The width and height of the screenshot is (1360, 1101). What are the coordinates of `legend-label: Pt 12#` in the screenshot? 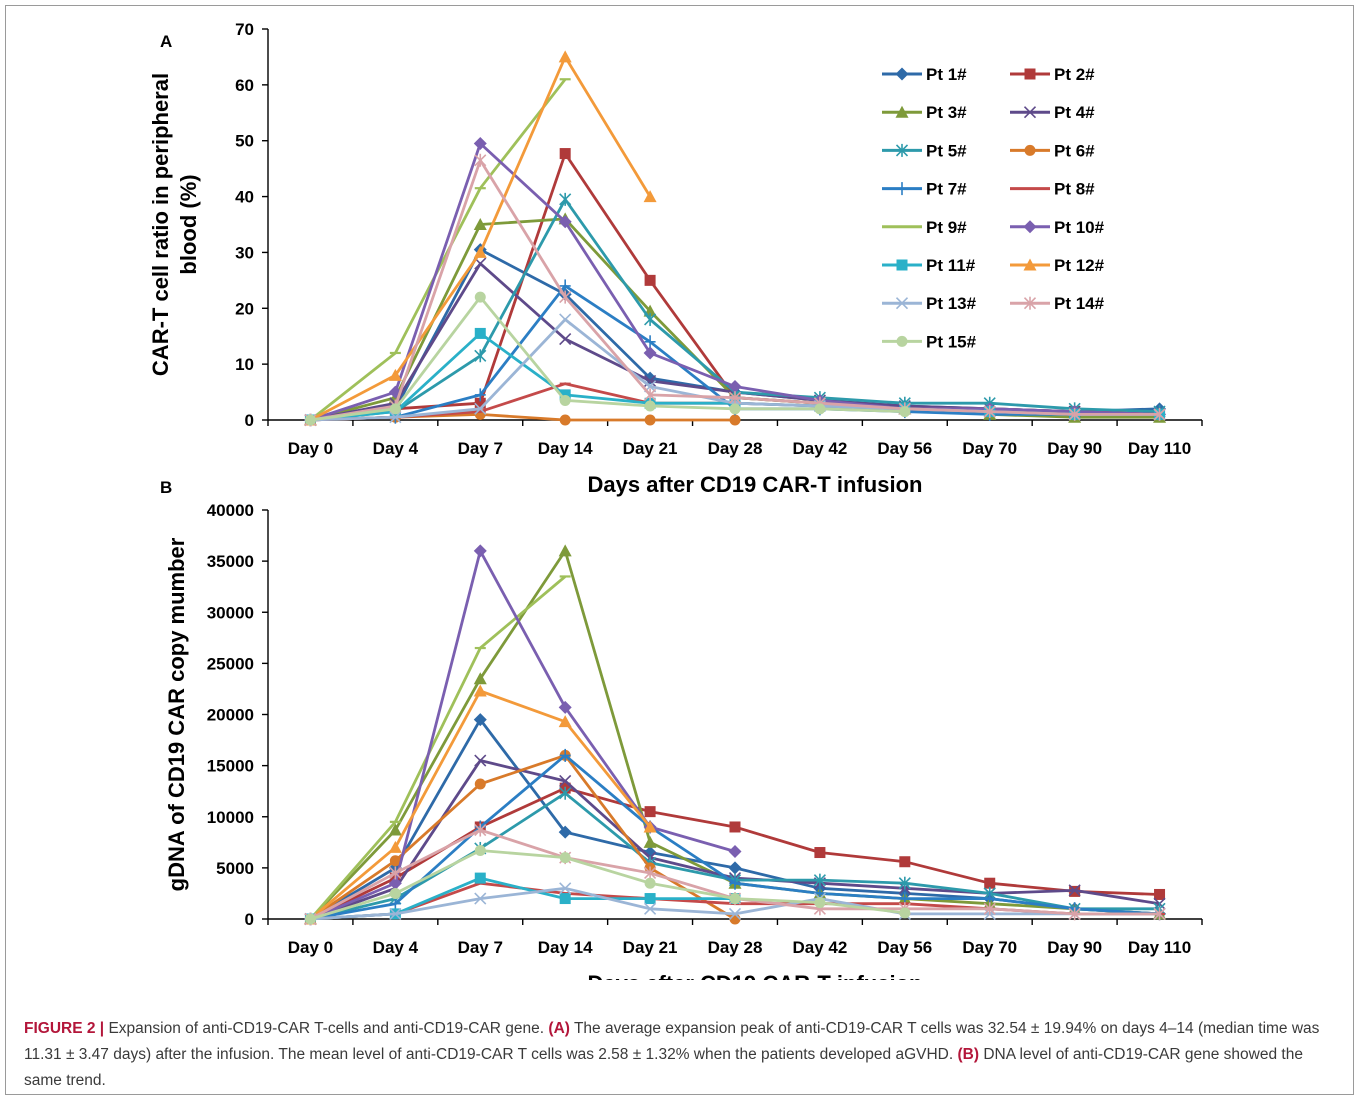 It's located at (1079, 265).